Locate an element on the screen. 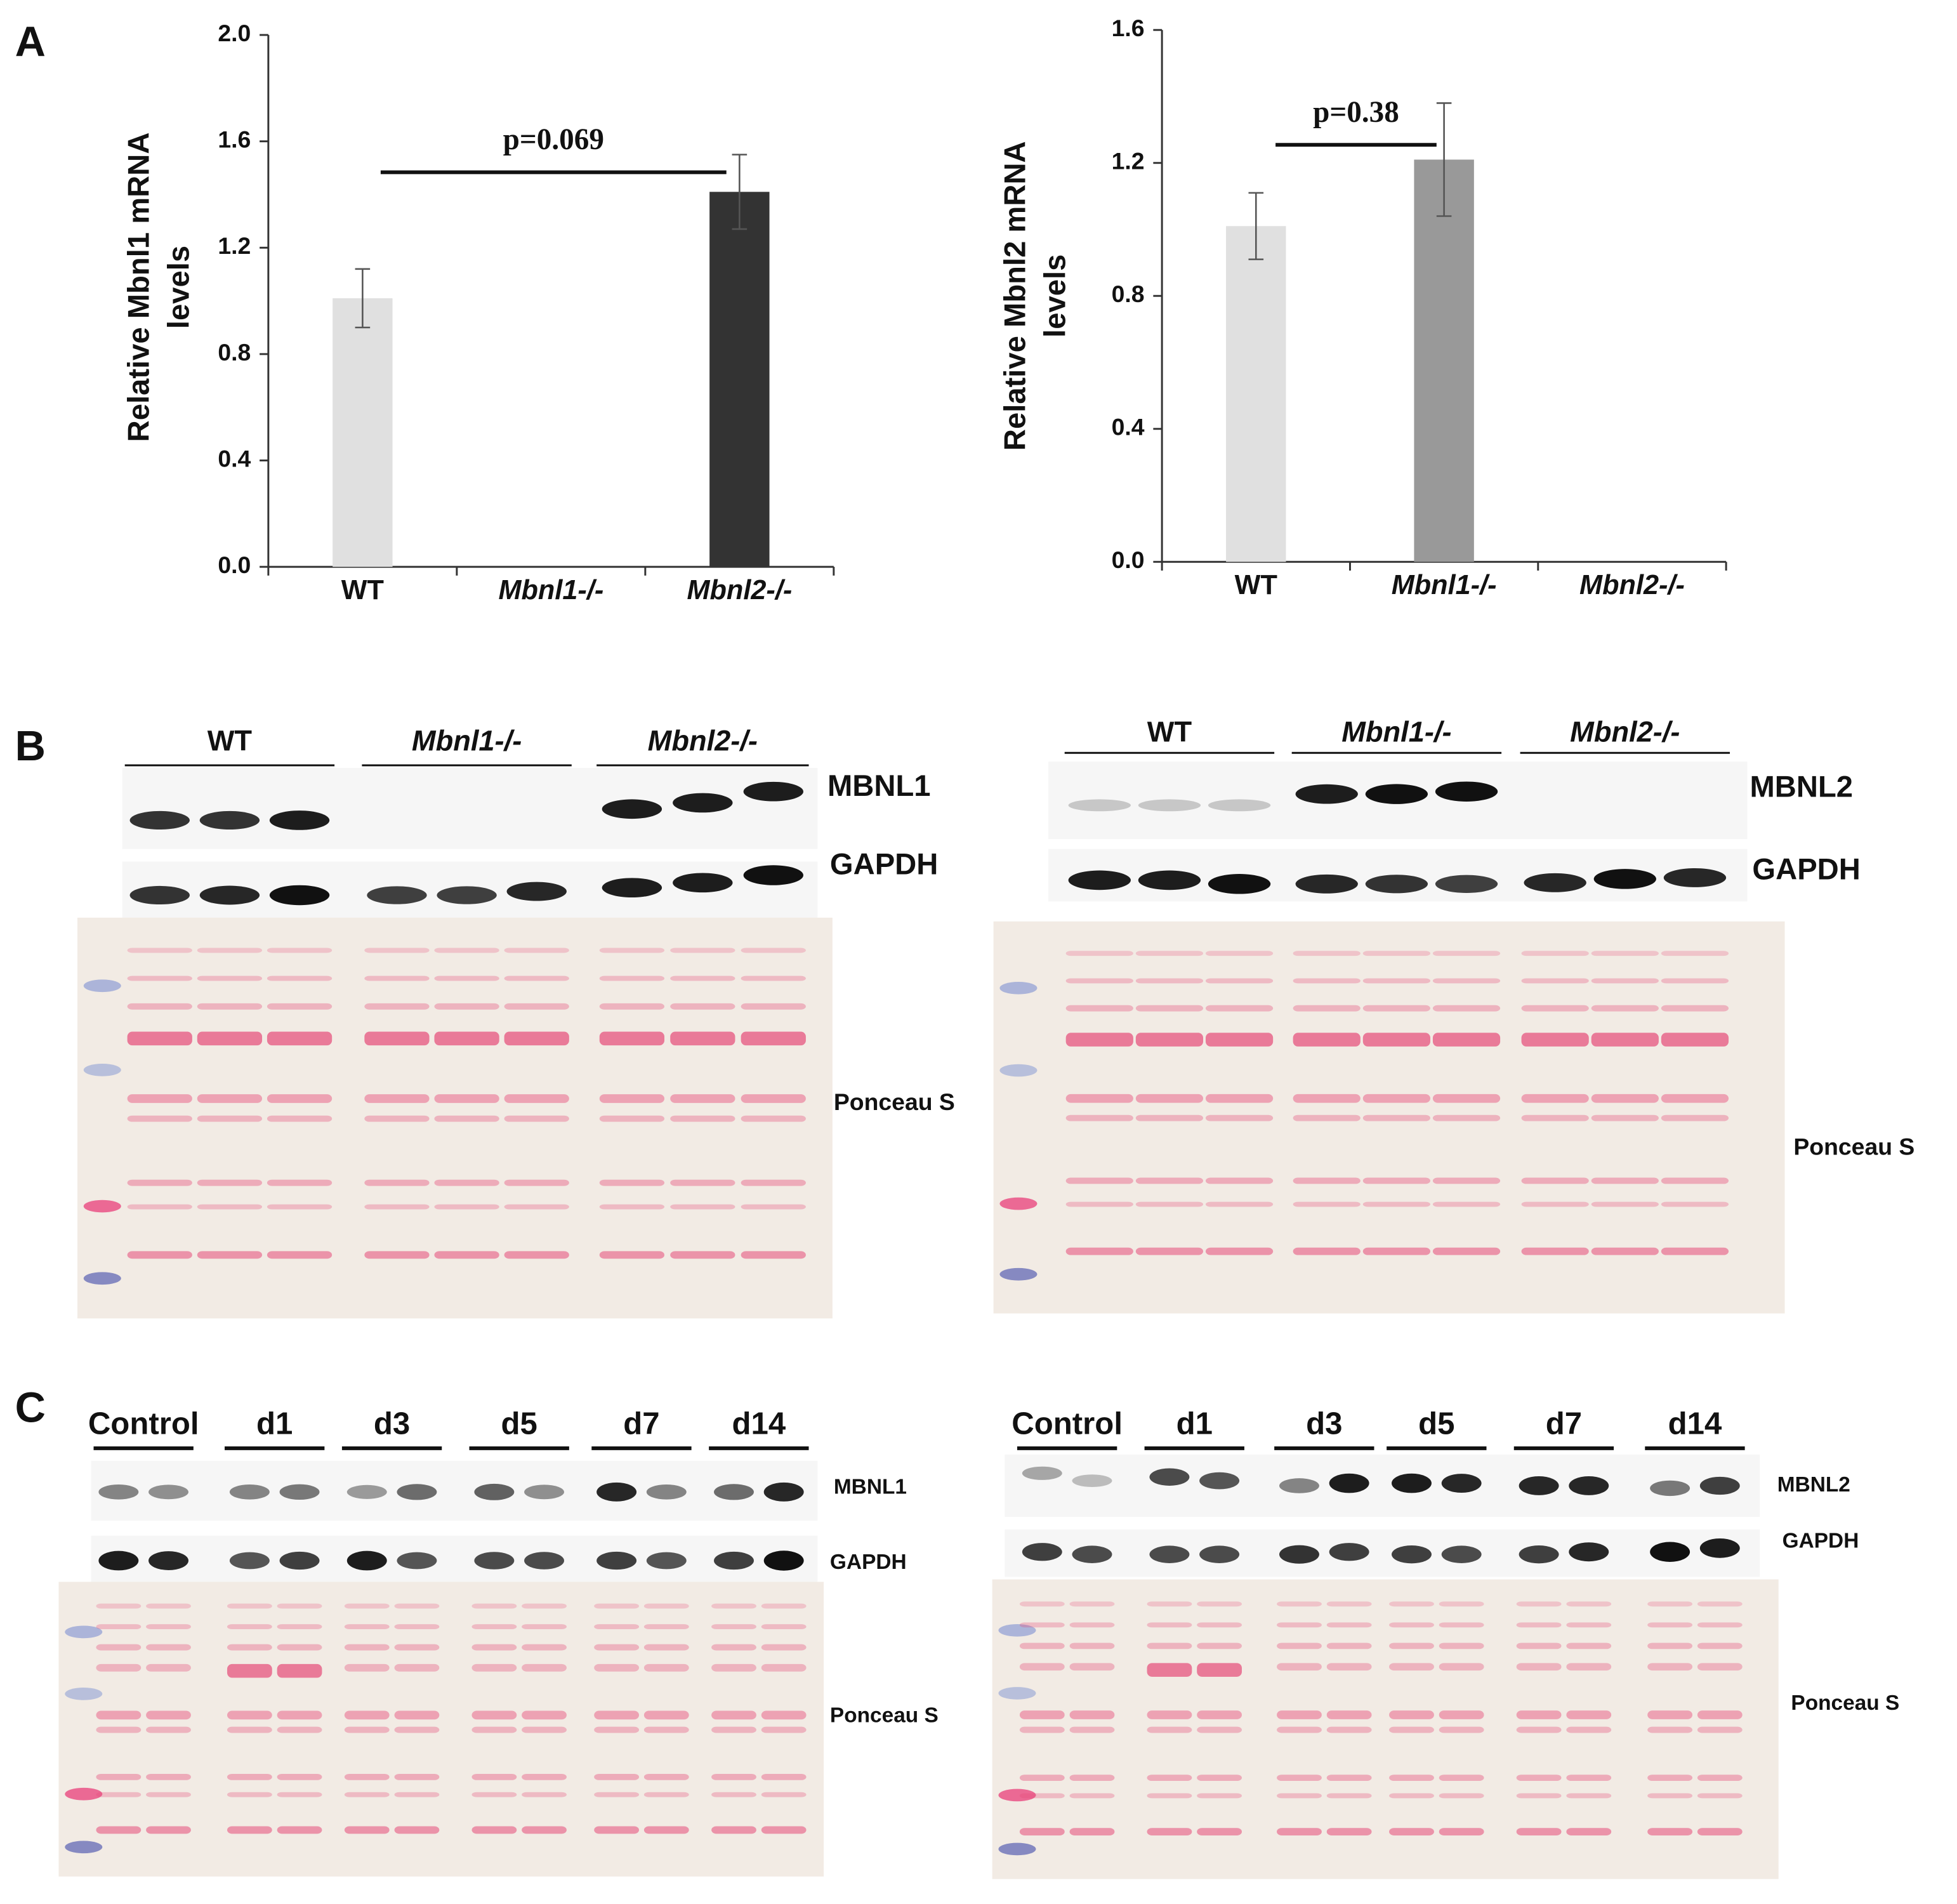  panel-label: C is located at coordinates (30, 1408).